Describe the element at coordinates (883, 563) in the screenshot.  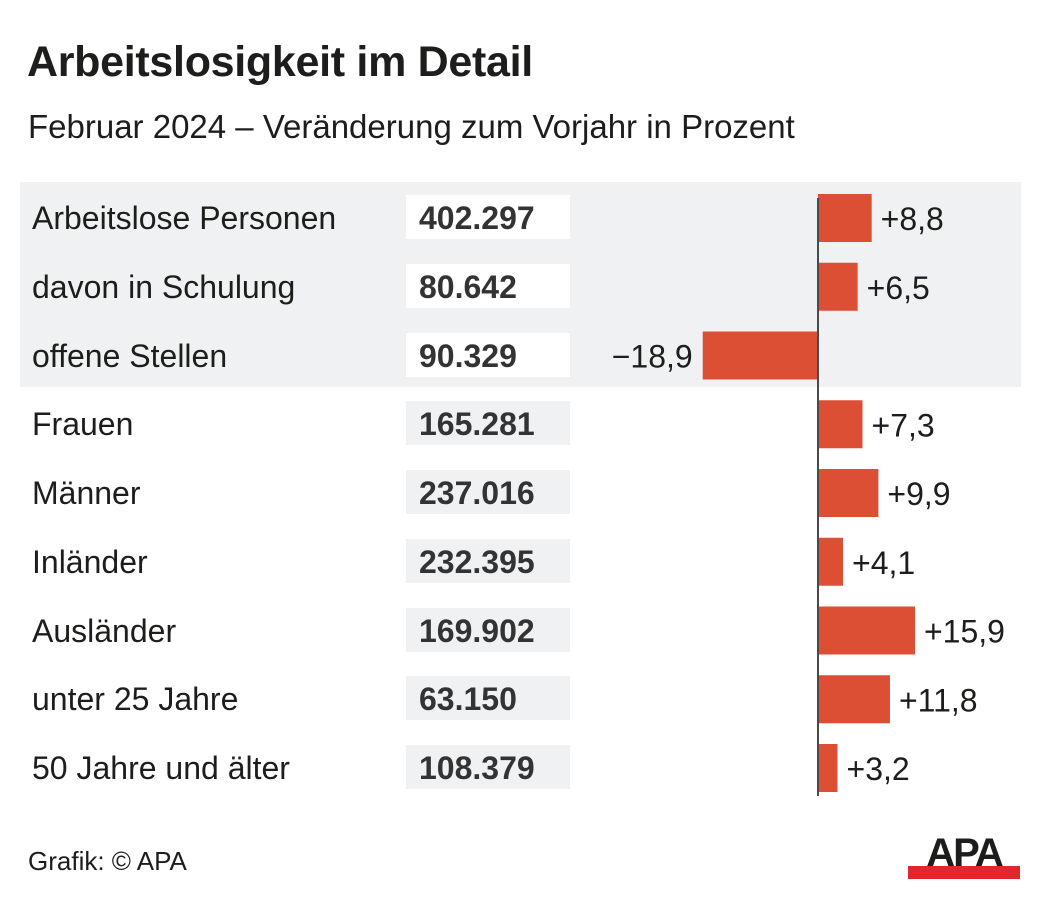
I see `bar-data-label: +4,1` at that location.